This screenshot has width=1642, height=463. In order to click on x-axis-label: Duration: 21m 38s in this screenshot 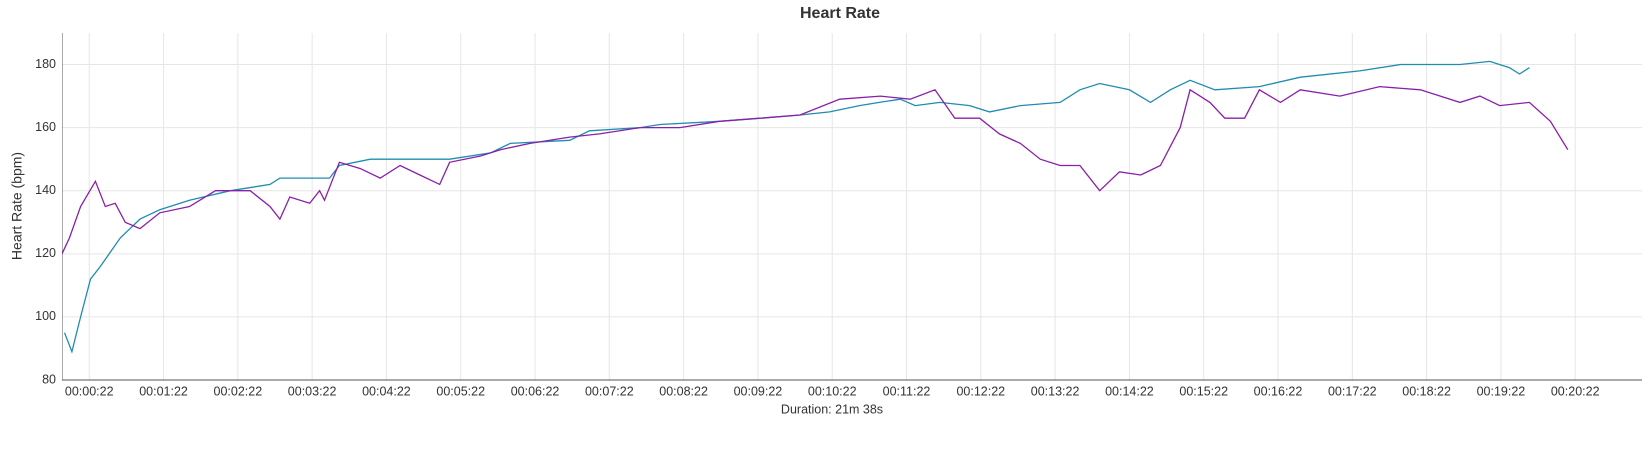, I will do `click(832, 409)`.